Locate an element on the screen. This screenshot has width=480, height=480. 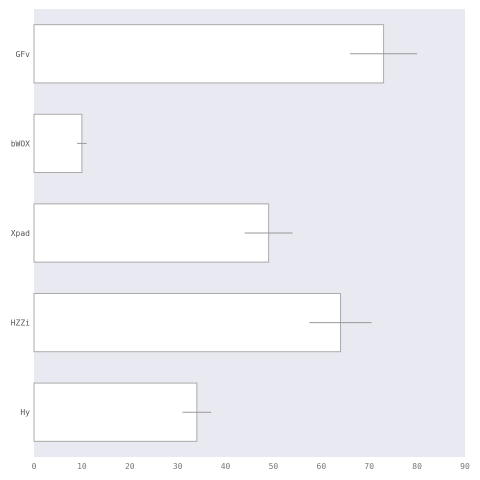
x-tick-label: 50 is located at coordinates (274, 466).